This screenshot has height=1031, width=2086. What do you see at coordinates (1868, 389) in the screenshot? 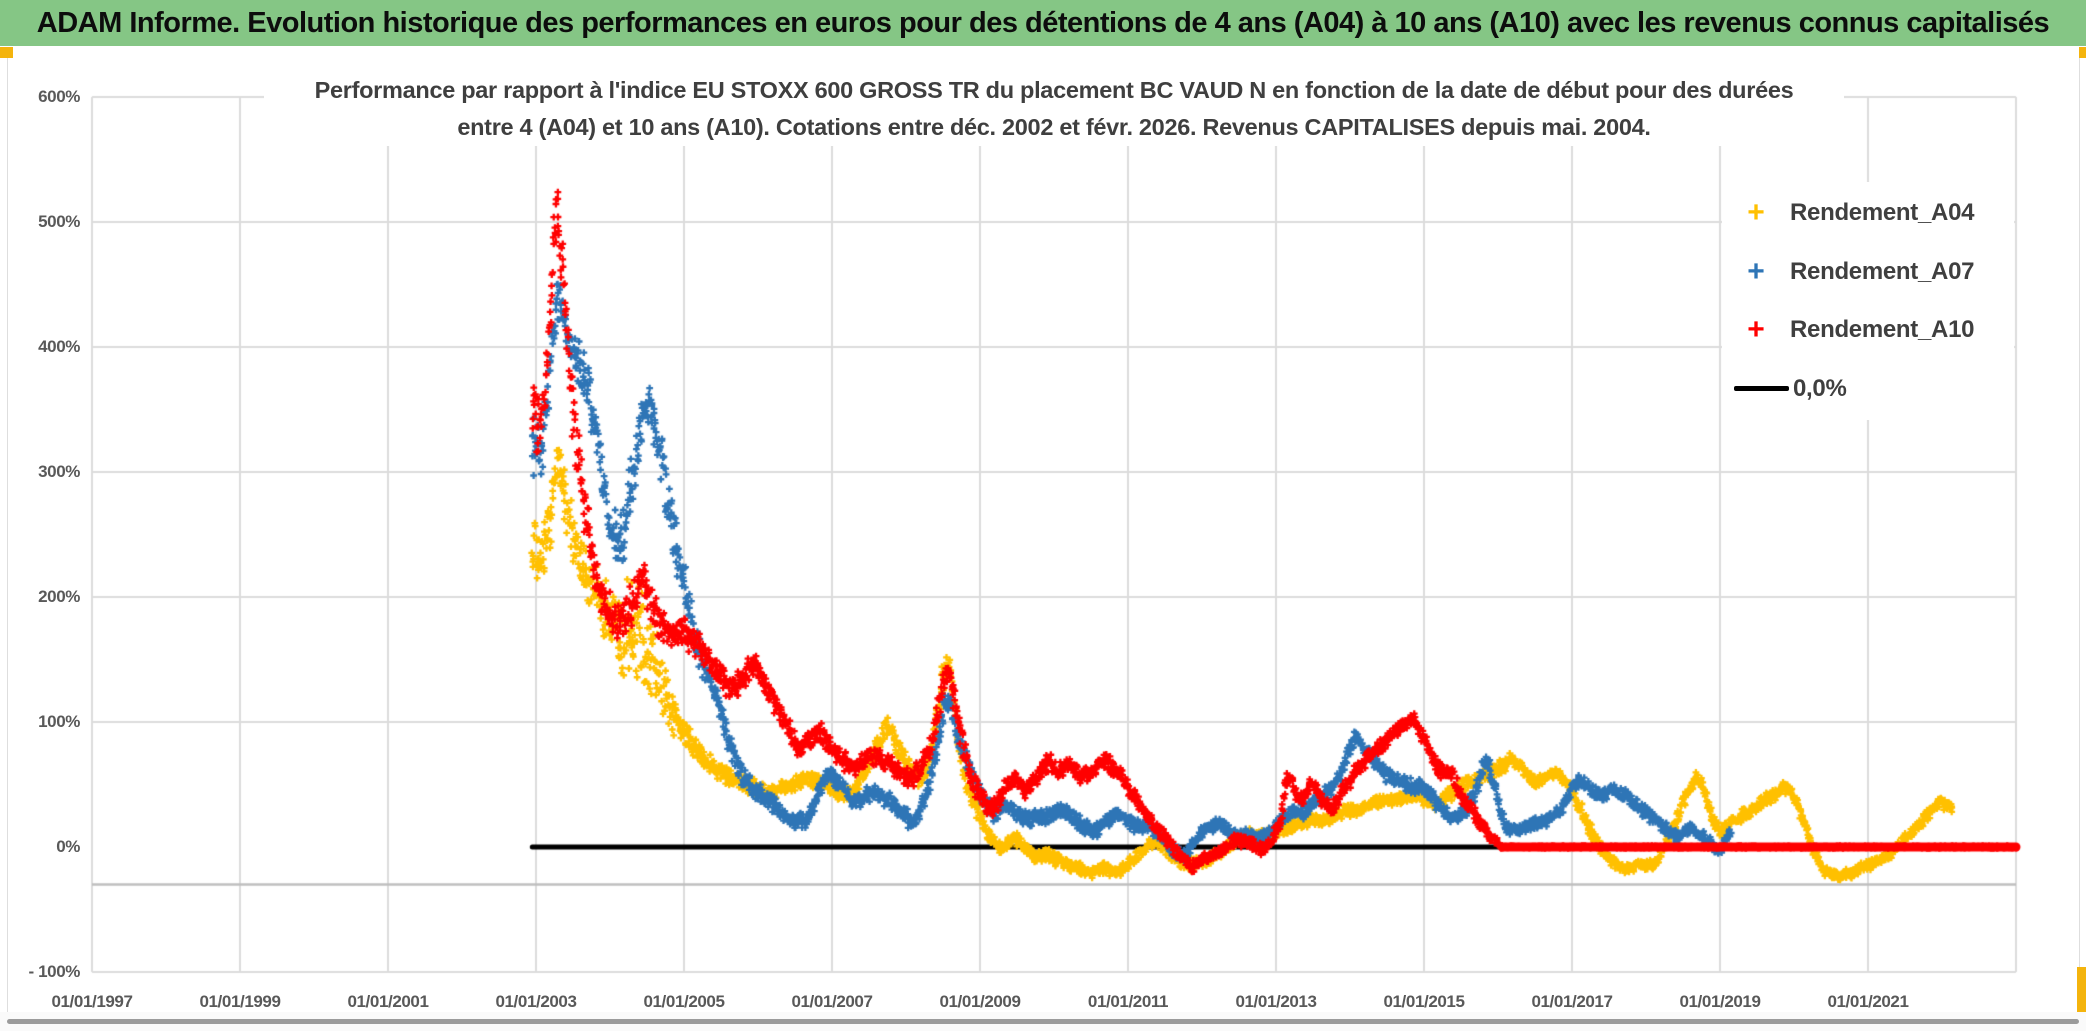
I see `legend-item-zero-line: 0,0%` at bounding box center [1868, 389].